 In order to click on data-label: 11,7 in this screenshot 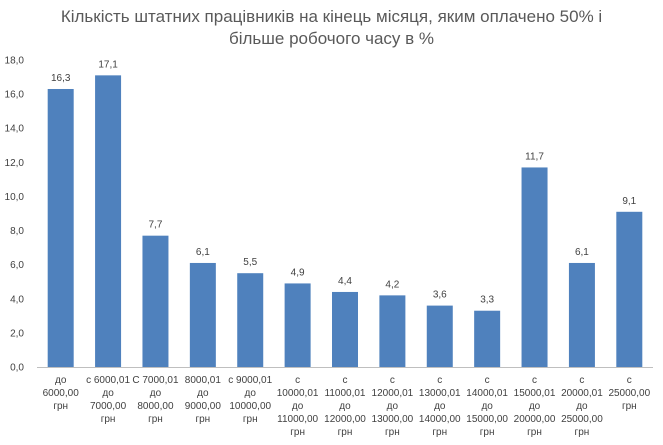, I will do `click(534, 156)`.